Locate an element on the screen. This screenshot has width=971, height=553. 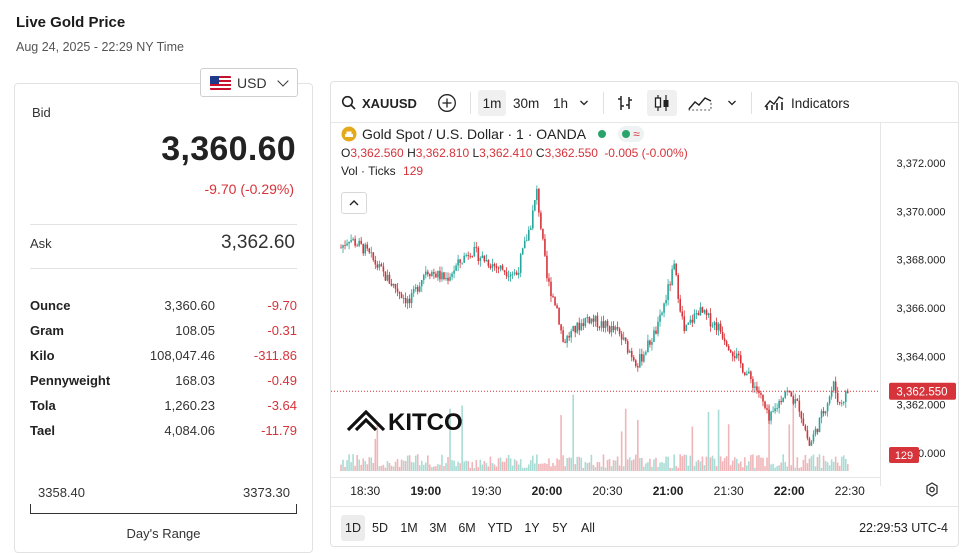
interval-1m: 1m is located at coordinates (492, 103).